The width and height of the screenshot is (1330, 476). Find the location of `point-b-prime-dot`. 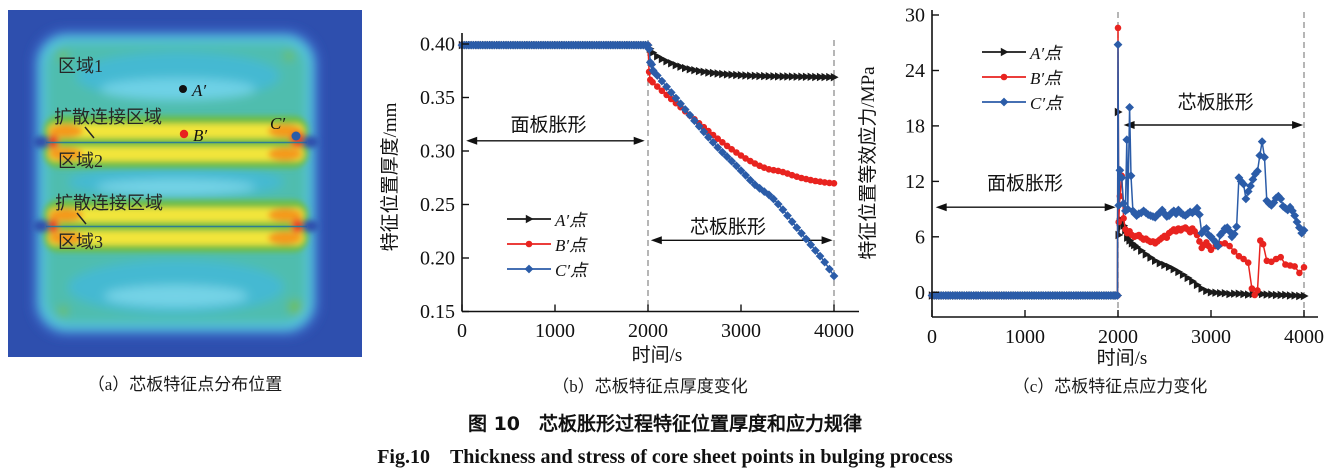

point-b-prime-dot is located at coordinates (184, 134).